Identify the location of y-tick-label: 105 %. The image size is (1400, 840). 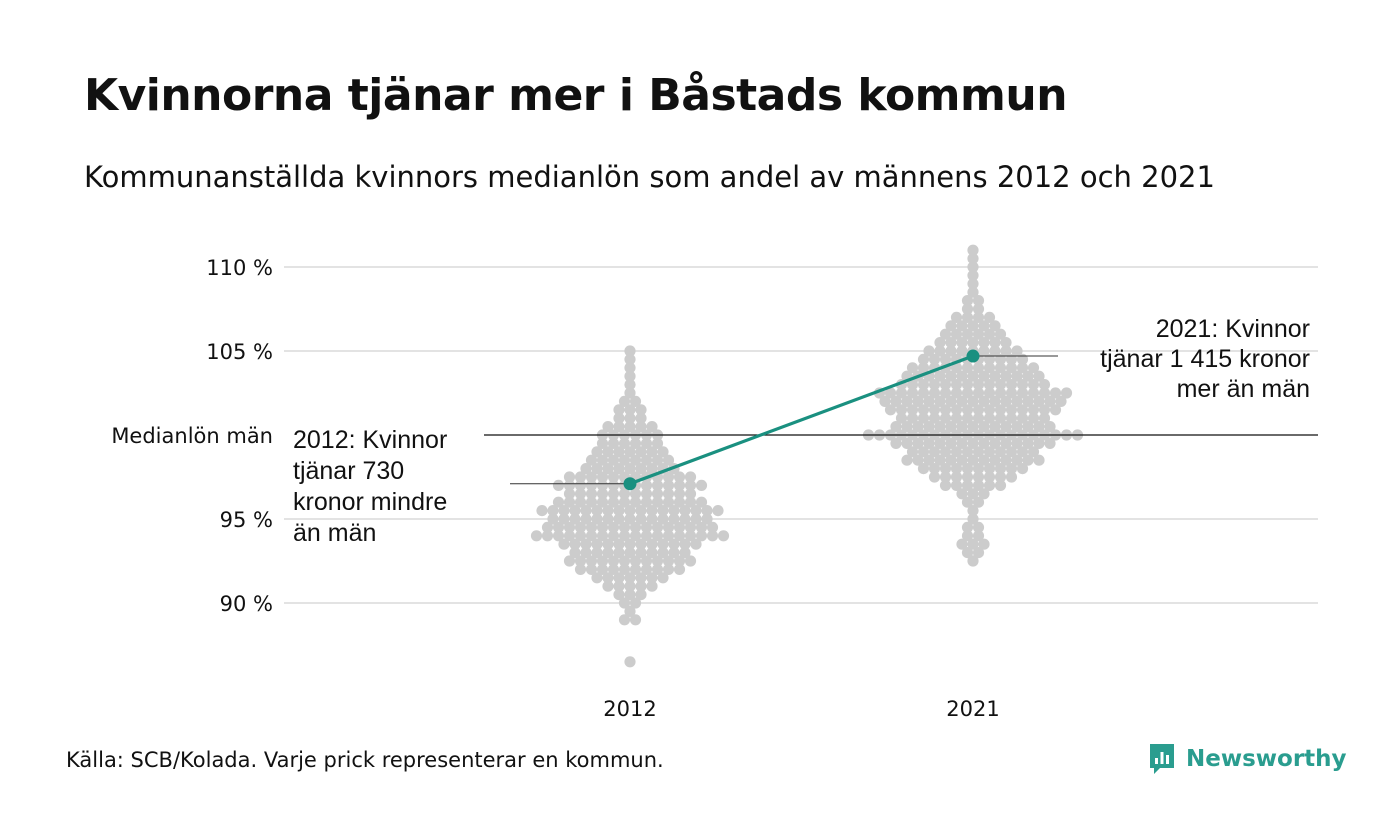
(239, 352).